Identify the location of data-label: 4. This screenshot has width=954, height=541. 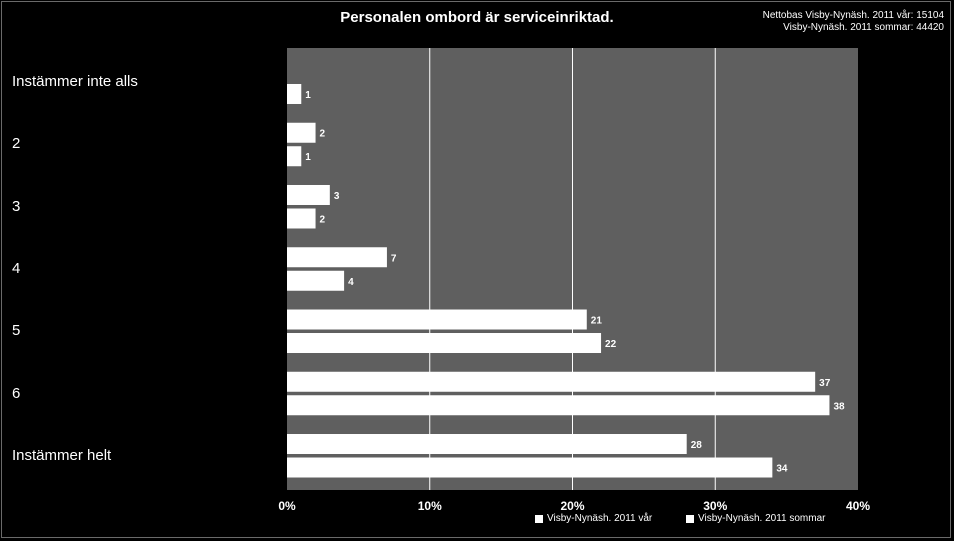
(351, 282).